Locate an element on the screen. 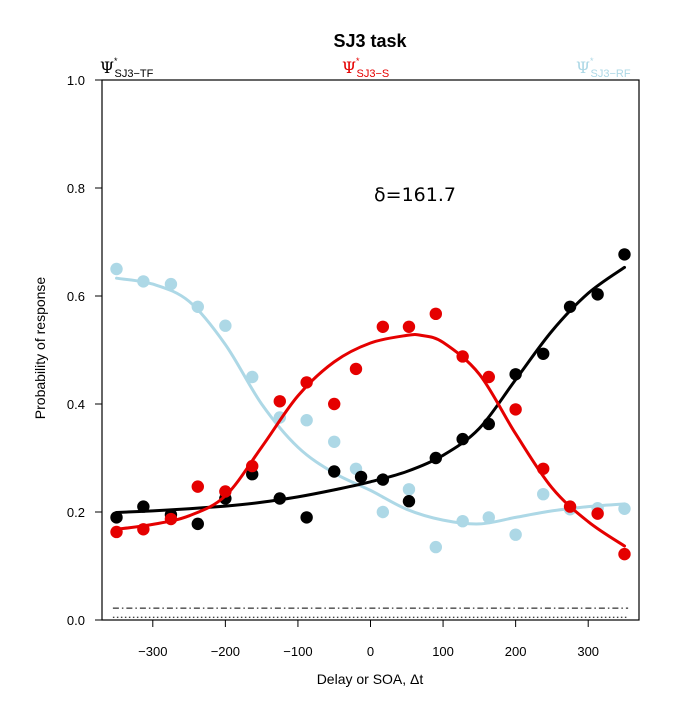  legend-entry-0: Ψ* SJ3−TF is located at coordinates (127, 68).